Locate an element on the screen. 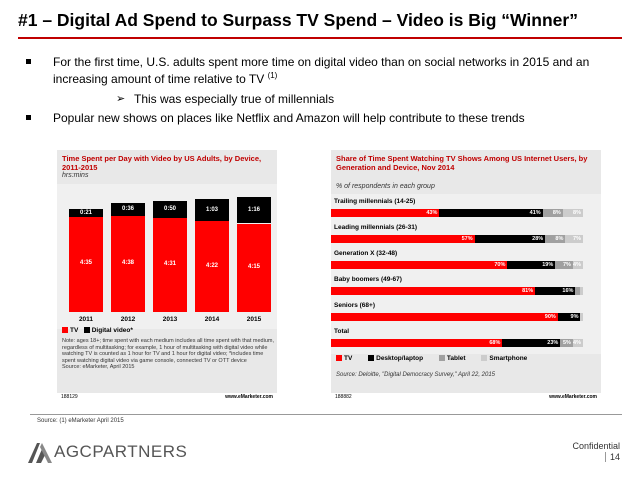  agc-logo-icon is located at coordinates (40, 453).